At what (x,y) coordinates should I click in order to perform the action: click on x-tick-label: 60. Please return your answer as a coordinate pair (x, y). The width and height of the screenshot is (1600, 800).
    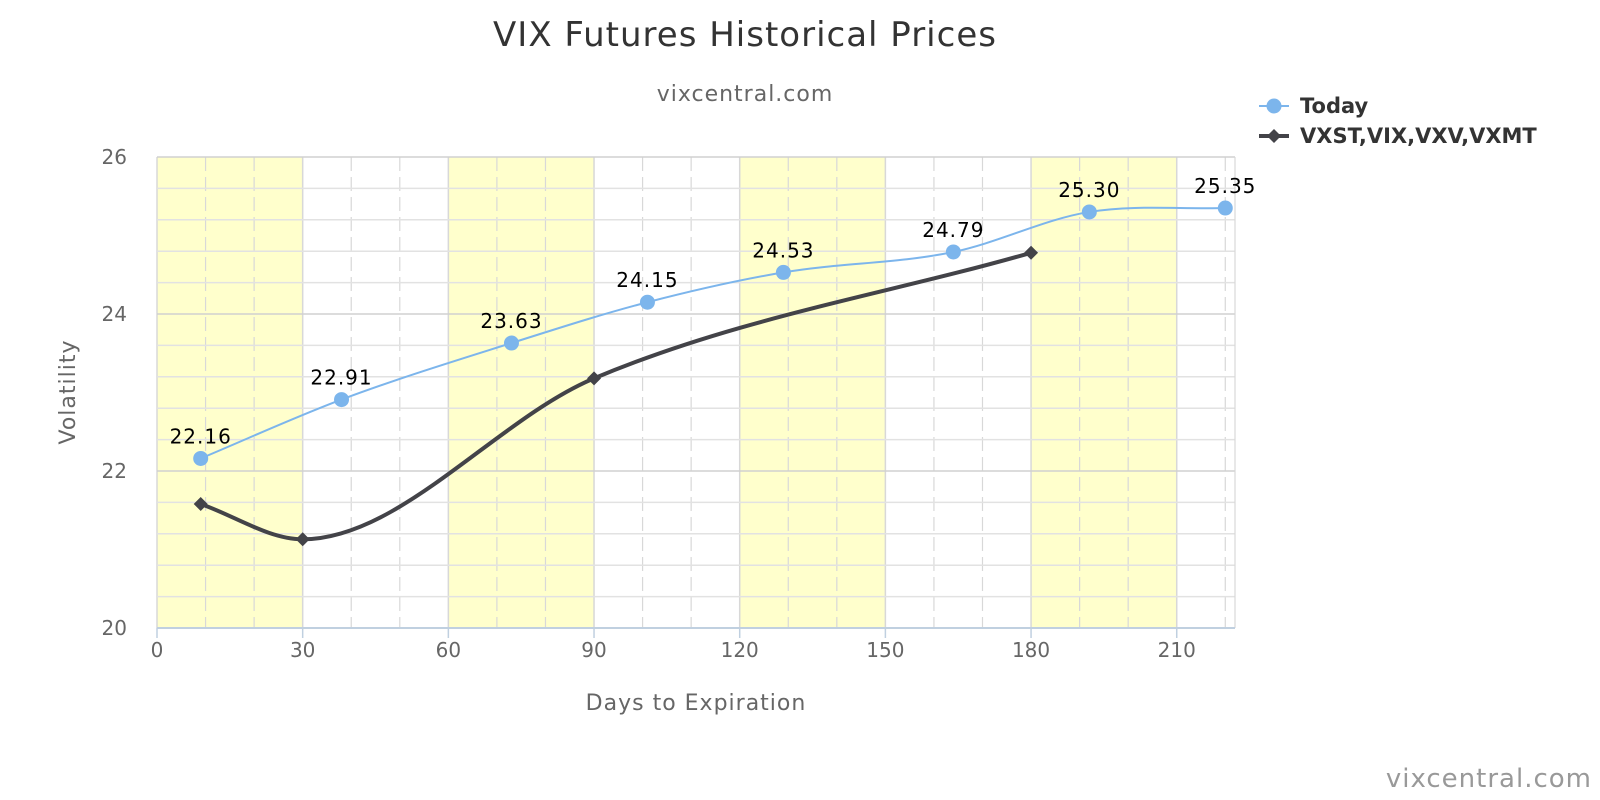
    Looking at the image, I should click on (448, 650).